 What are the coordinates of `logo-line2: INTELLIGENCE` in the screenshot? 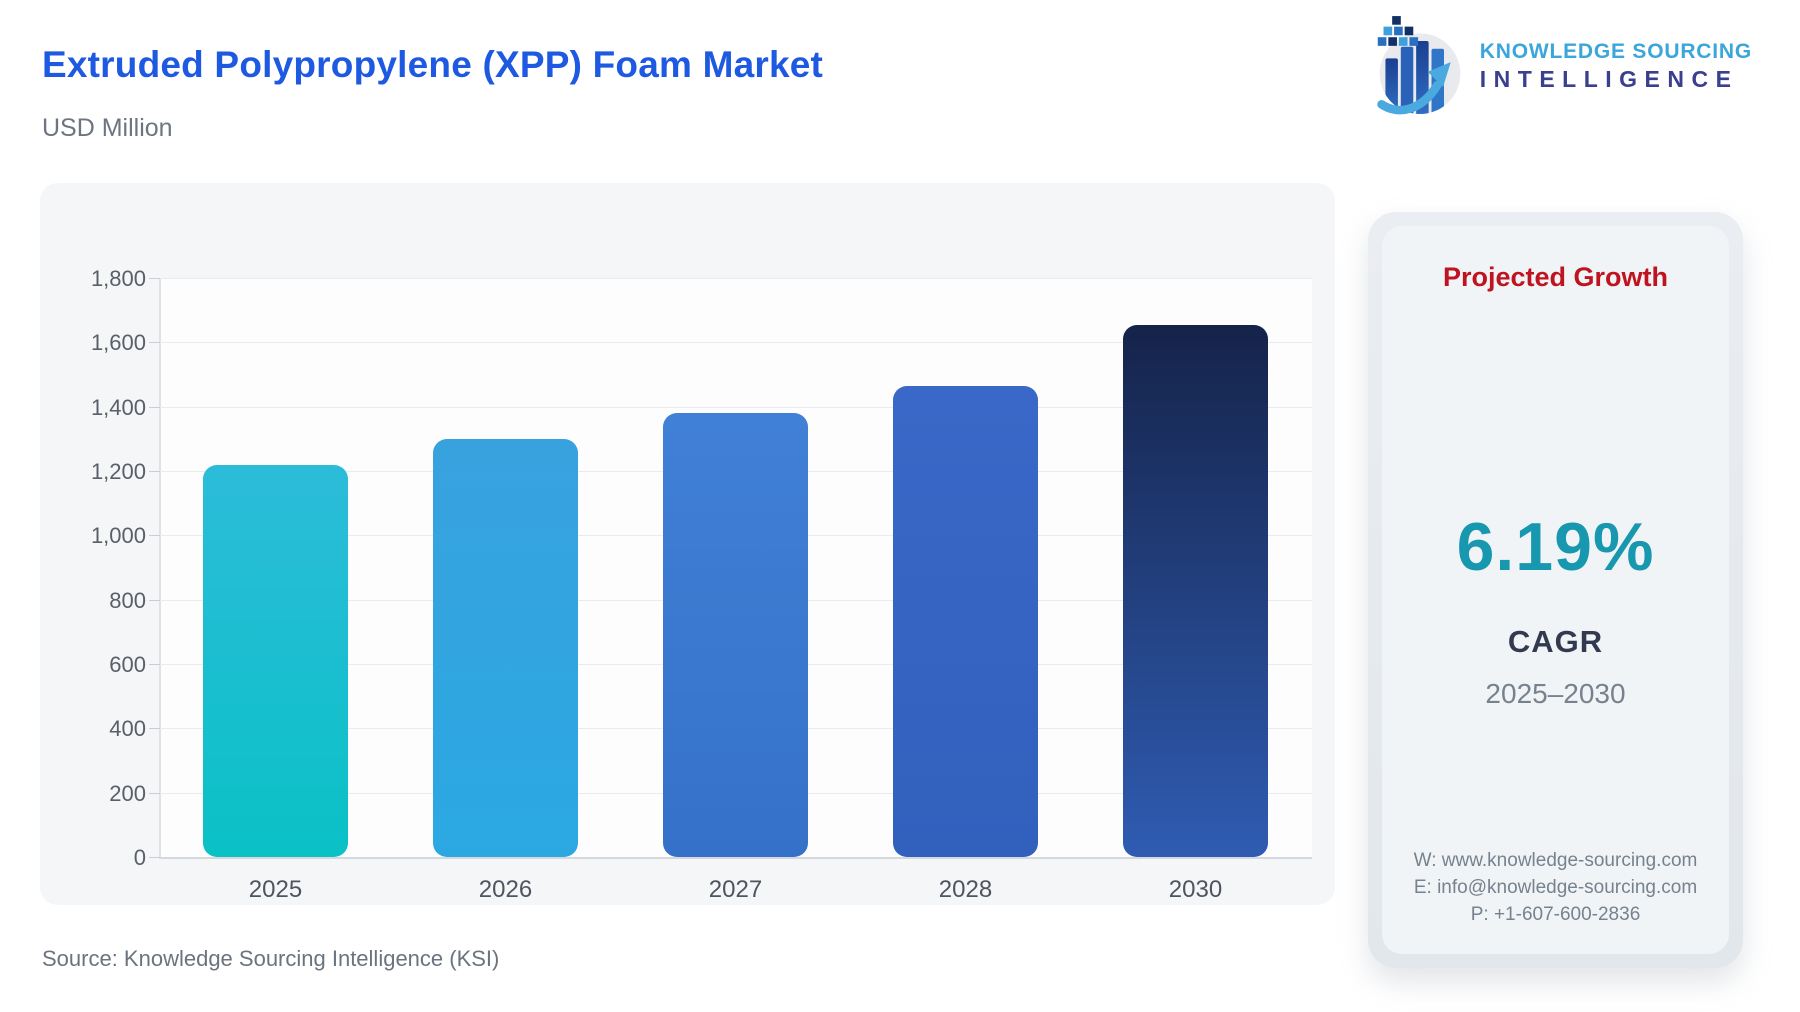 It's located at (1609, 78).